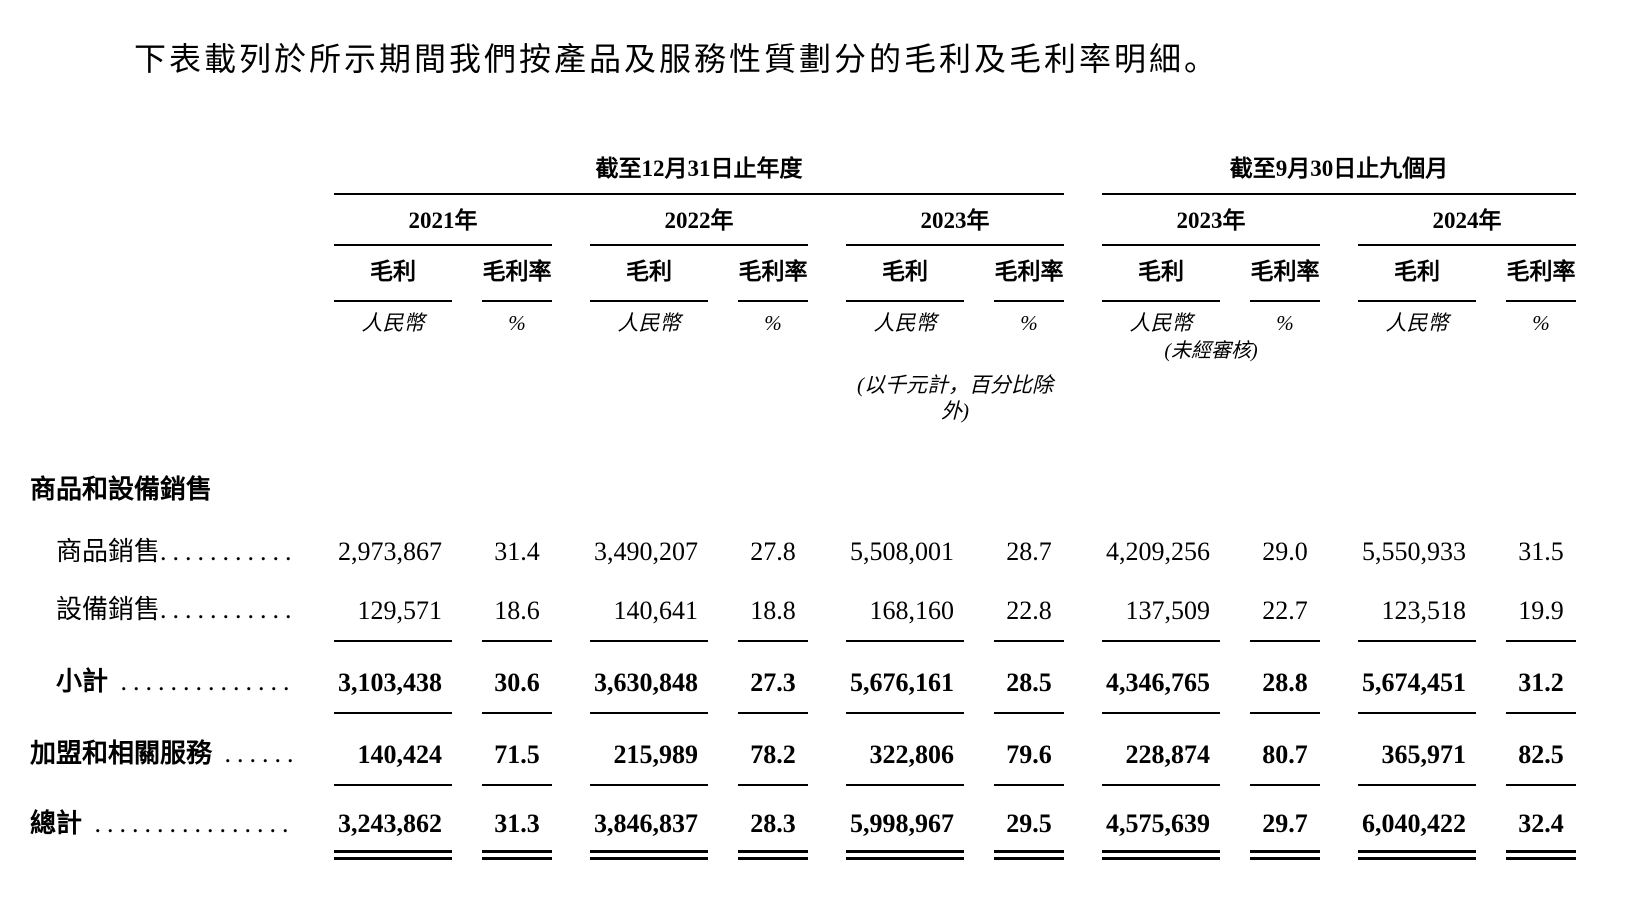  What do you see at coordinates (905, 679) in the screenshot?
I see `gross-profit-value: 5,676,161` at bounding box center [905, 679].